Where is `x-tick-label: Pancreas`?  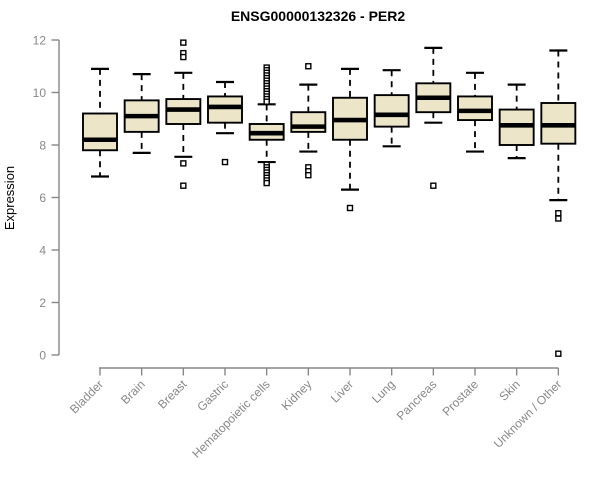
x-tick-label: Pancreas is located at coordinates (417, 400).